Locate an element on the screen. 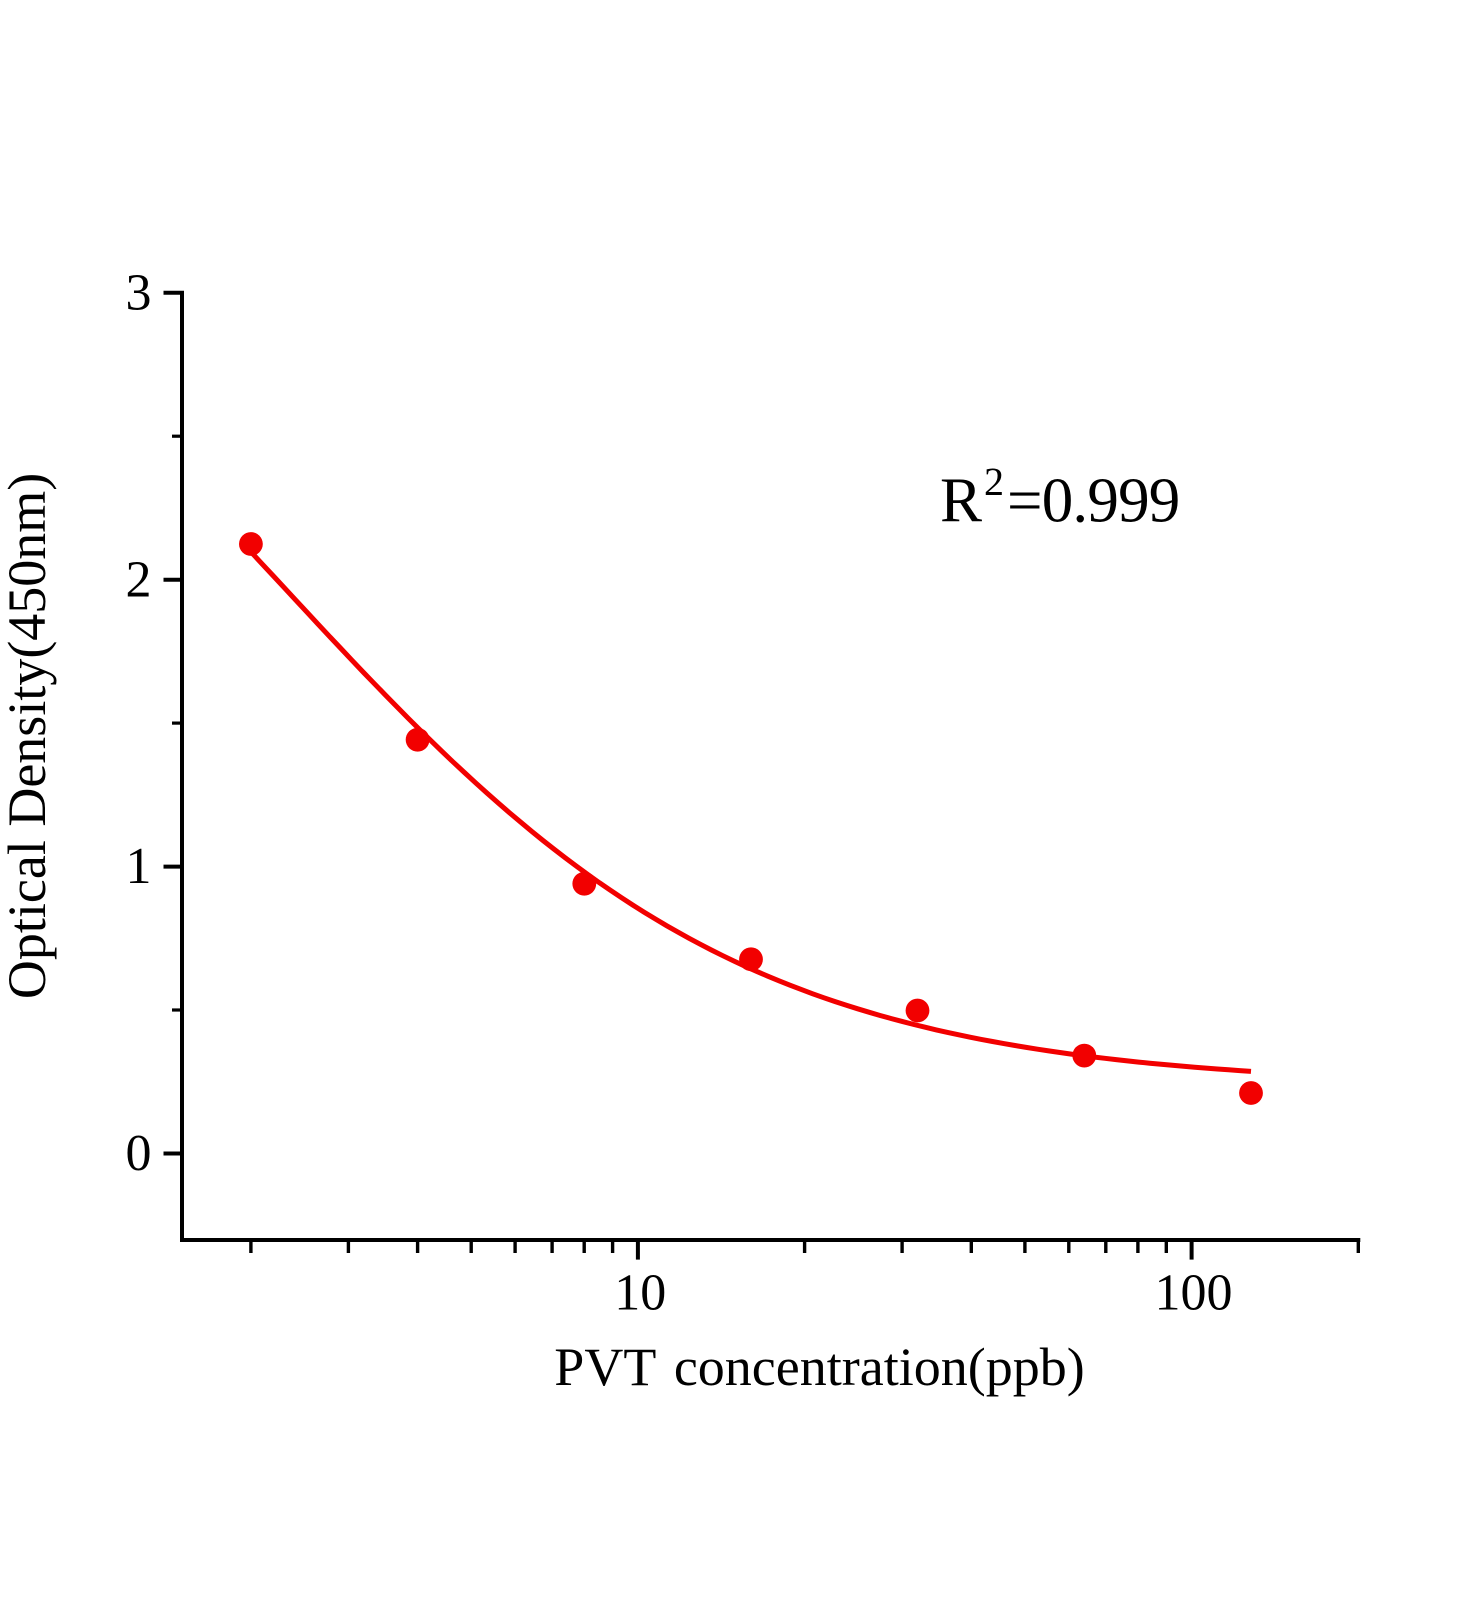  svg-text: 10 is located at coordinates (640, 1293).